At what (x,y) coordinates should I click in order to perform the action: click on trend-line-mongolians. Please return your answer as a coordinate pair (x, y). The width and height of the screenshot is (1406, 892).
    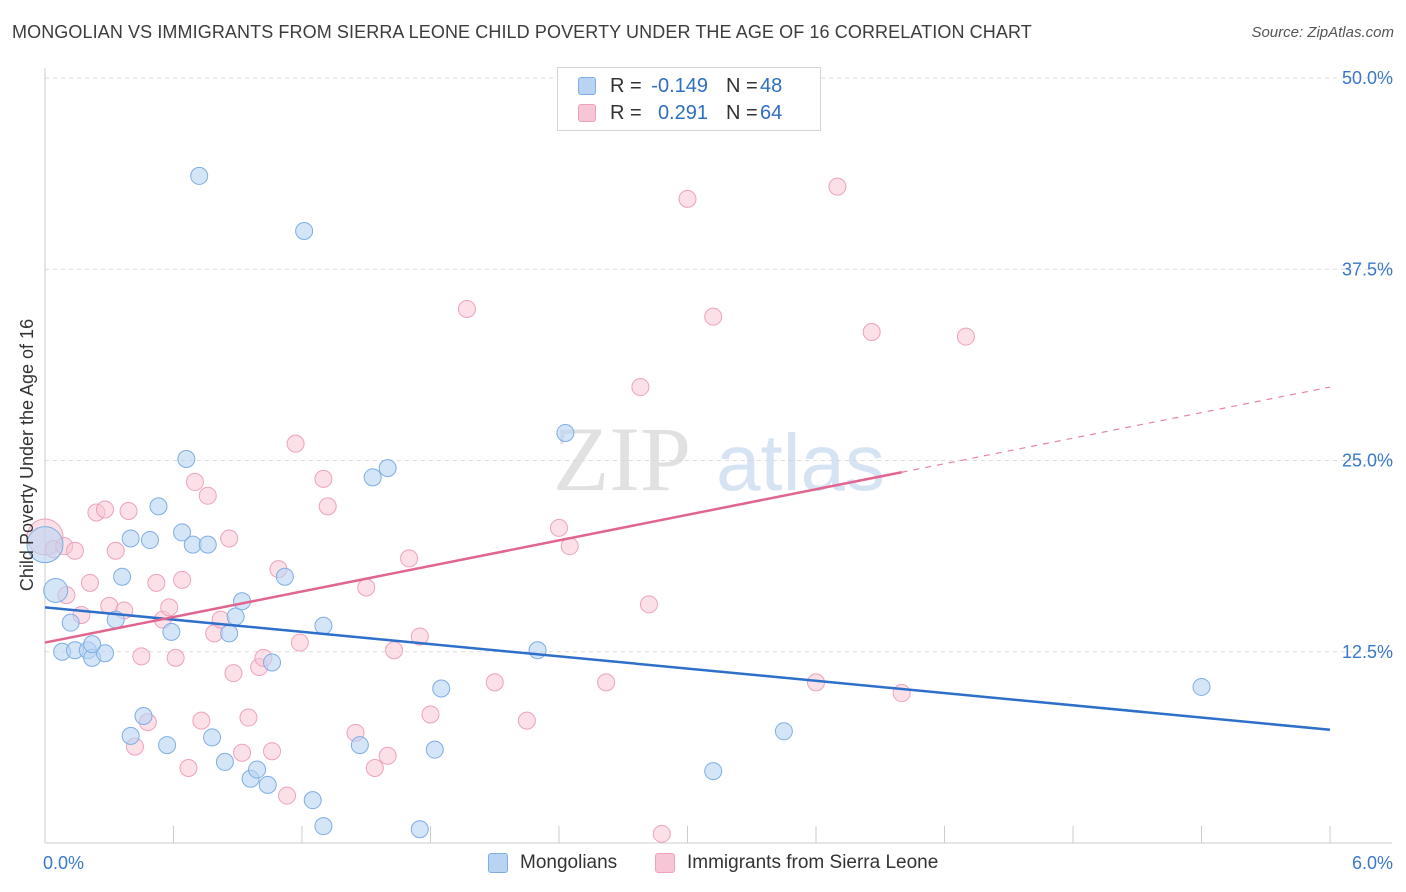
    Looking at the image, I should click on (687, 669).